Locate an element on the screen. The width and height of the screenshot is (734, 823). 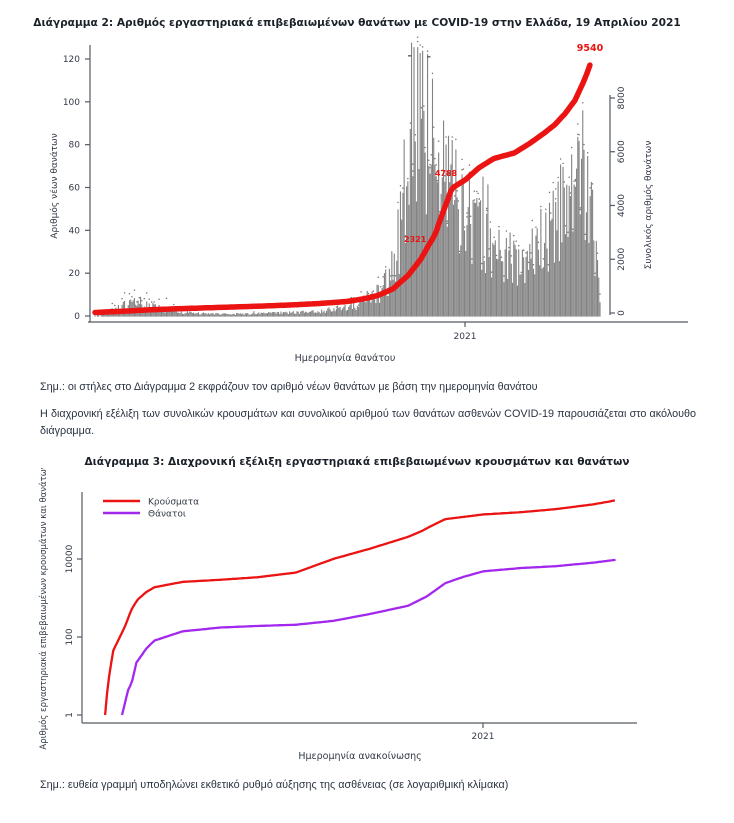
left-tick-label: 60 is located at coordinates (75, 188).